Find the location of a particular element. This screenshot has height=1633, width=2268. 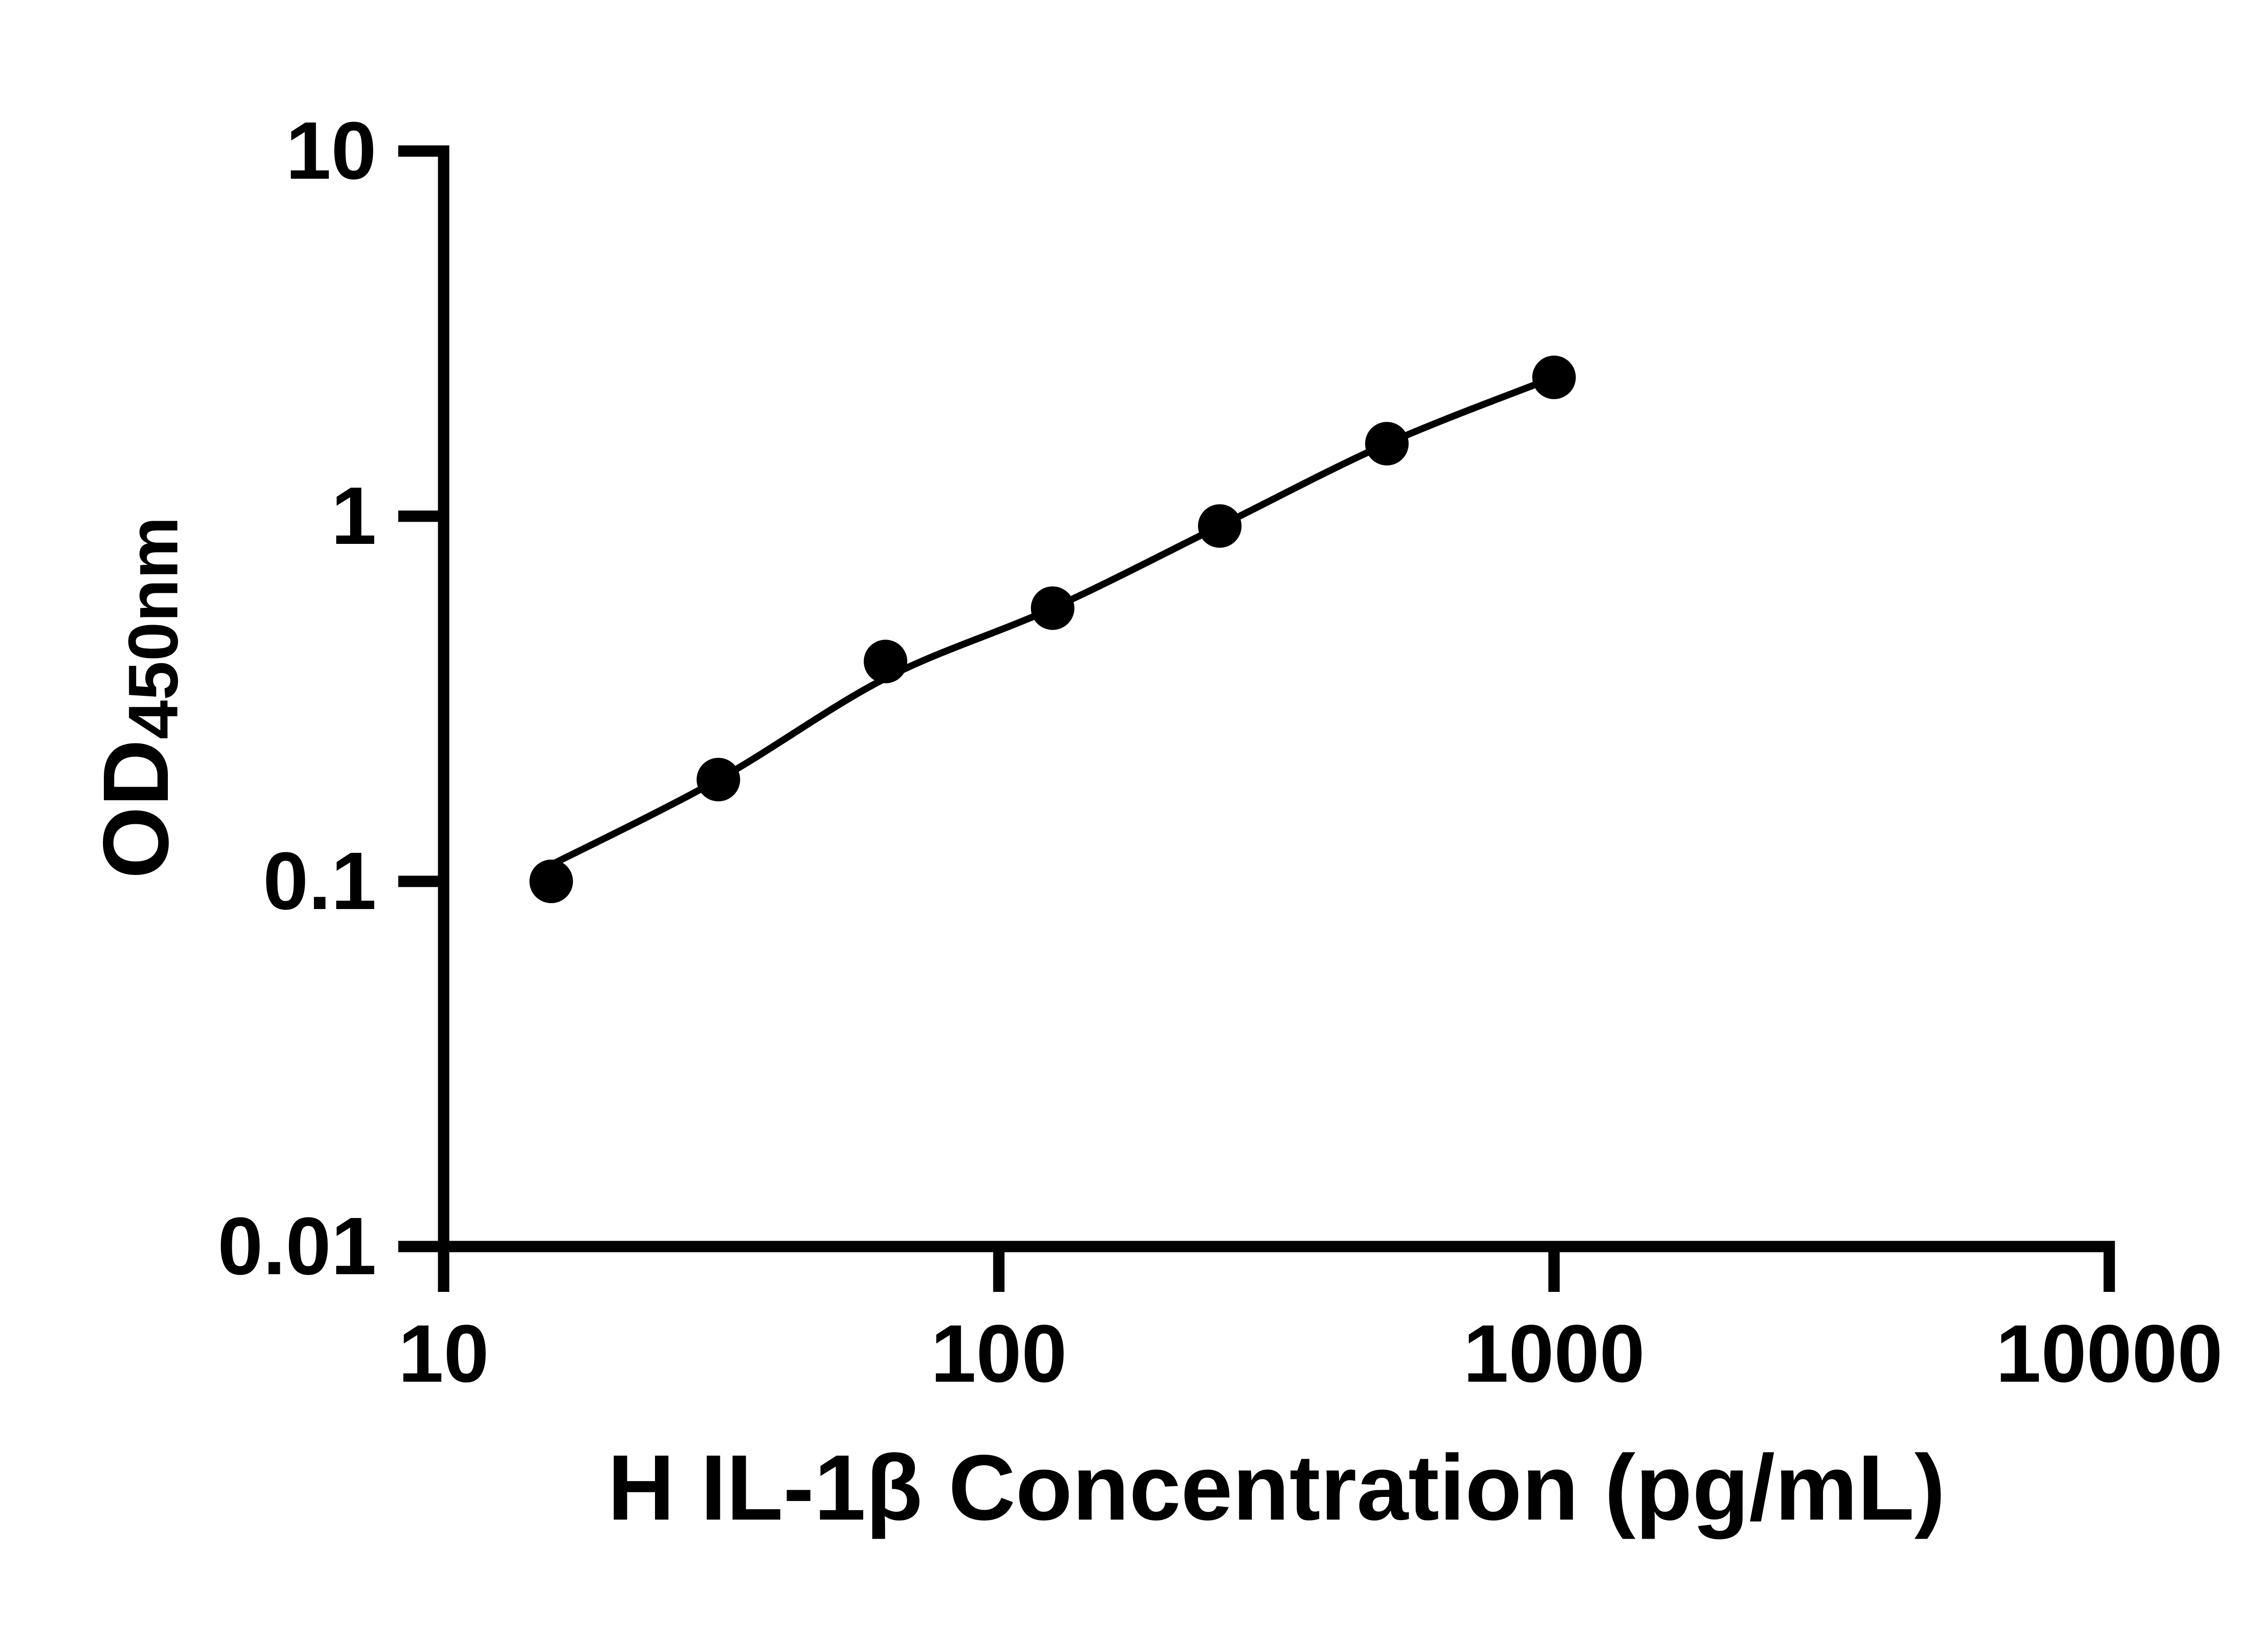

x-tick-label: 10000 is located at coordinates (2109, 1353).